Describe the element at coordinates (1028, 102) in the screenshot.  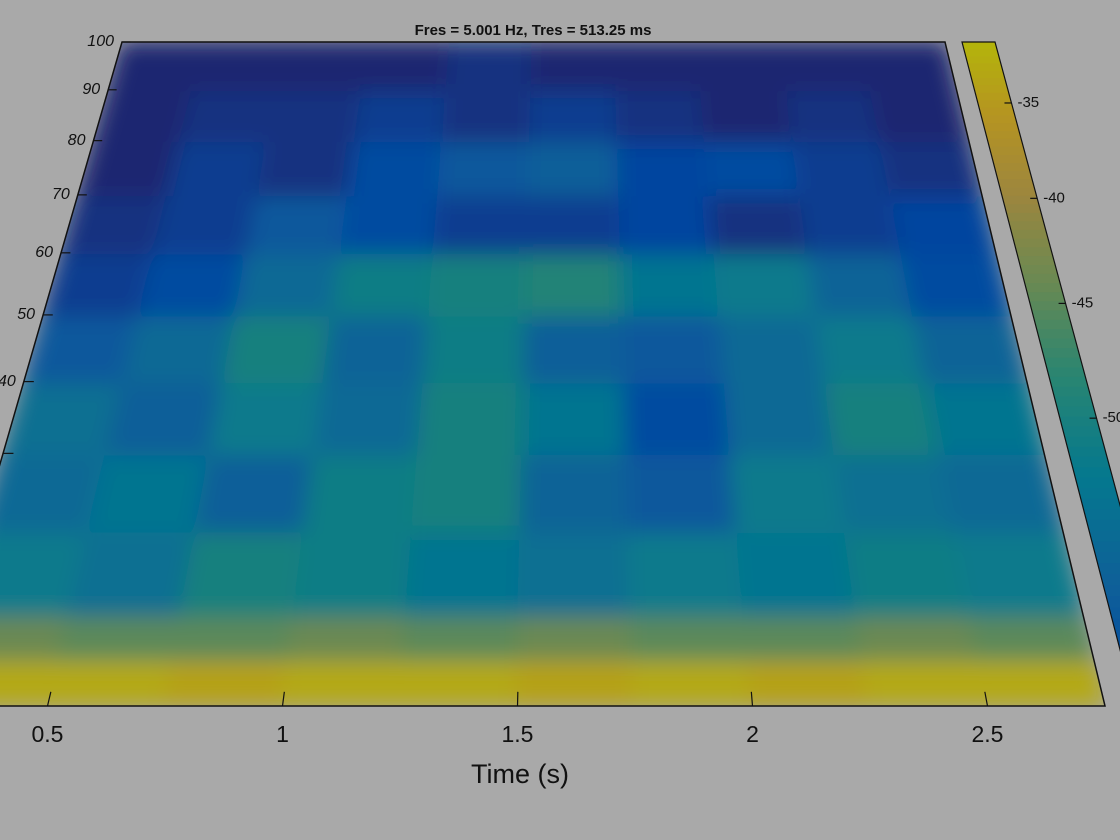
I see `colorbar-tick-label: -35` at that location.